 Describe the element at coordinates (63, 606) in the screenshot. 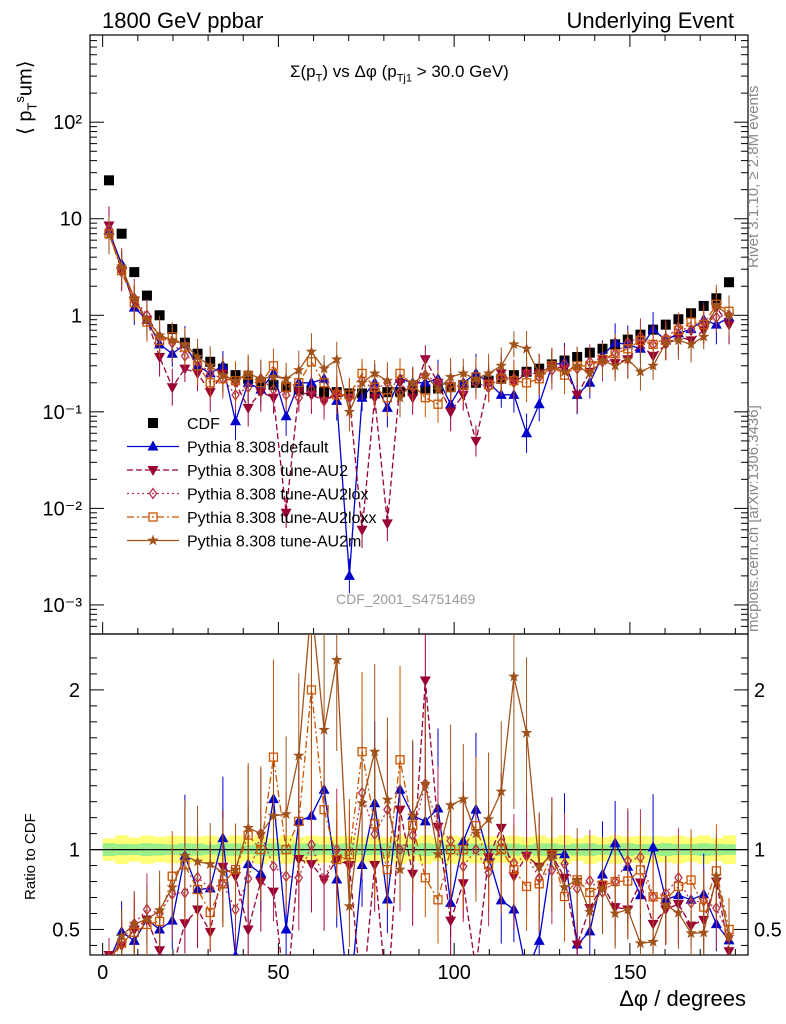

I see `y-tick-label: 10⁻³` at that location.